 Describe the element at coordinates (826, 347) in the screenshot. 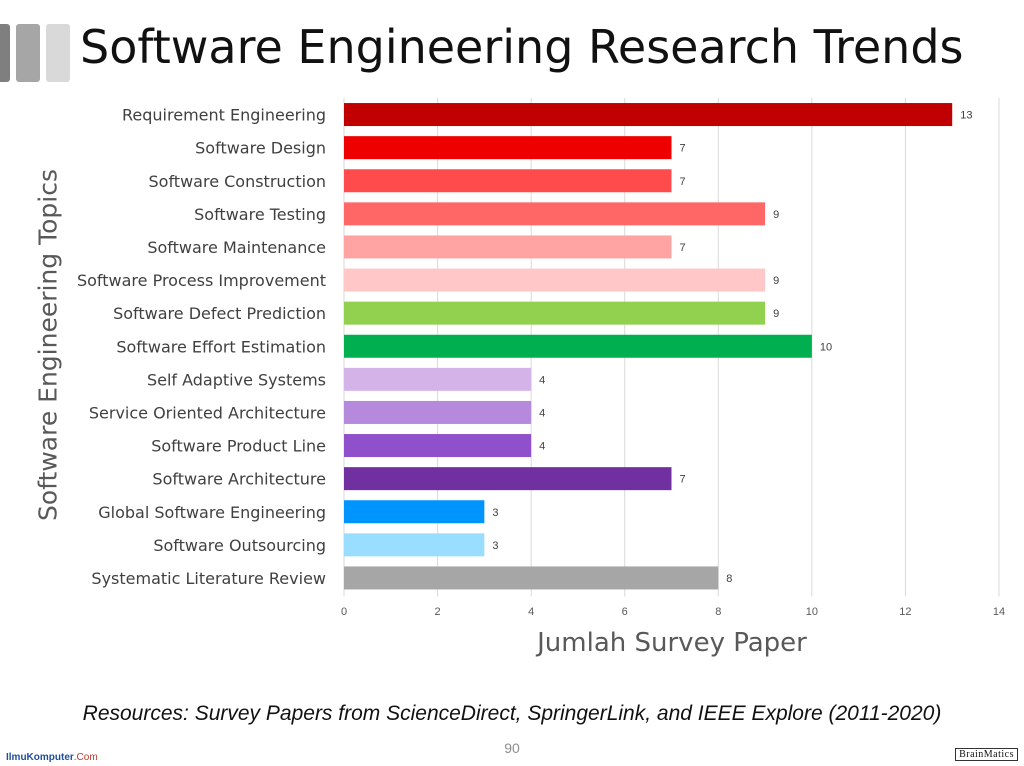

I see `data-label: 10` at that location.